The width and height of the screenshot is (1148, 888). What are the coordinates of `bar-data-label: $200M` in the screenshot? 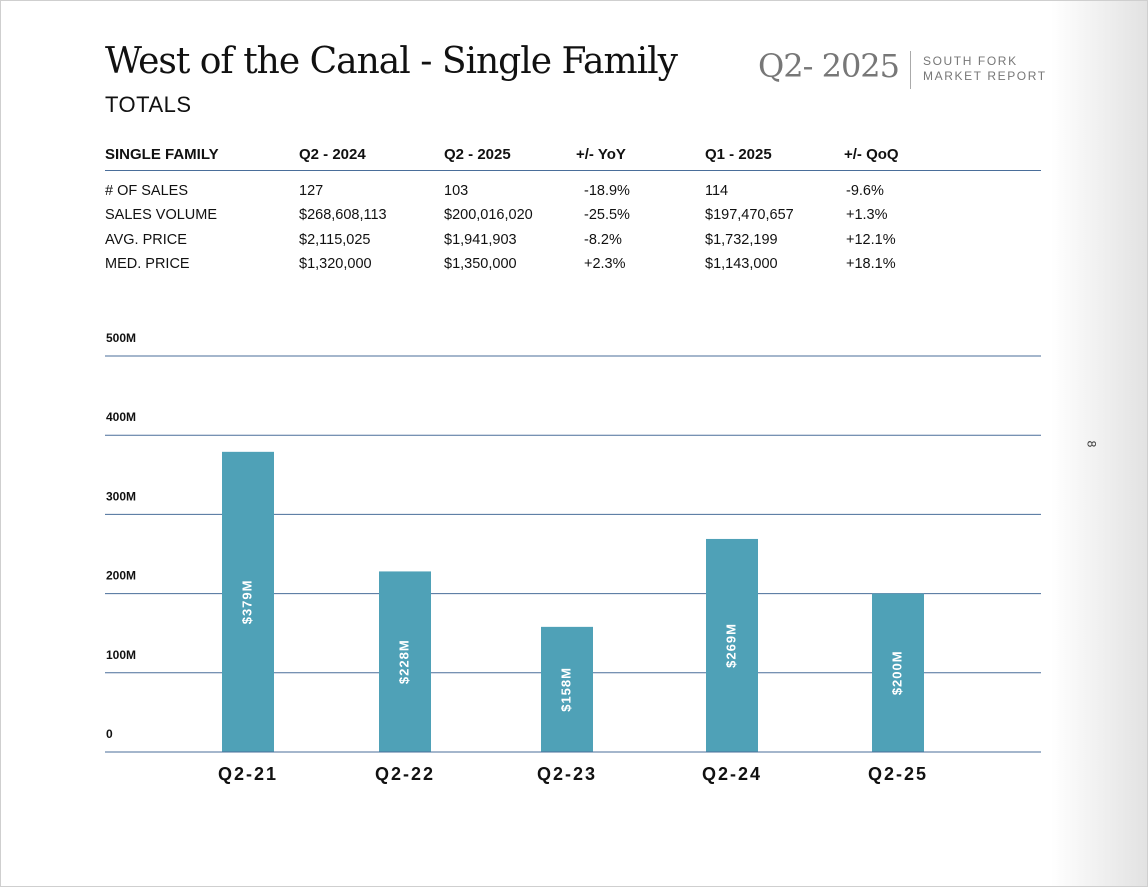 It's located at (896, 672).